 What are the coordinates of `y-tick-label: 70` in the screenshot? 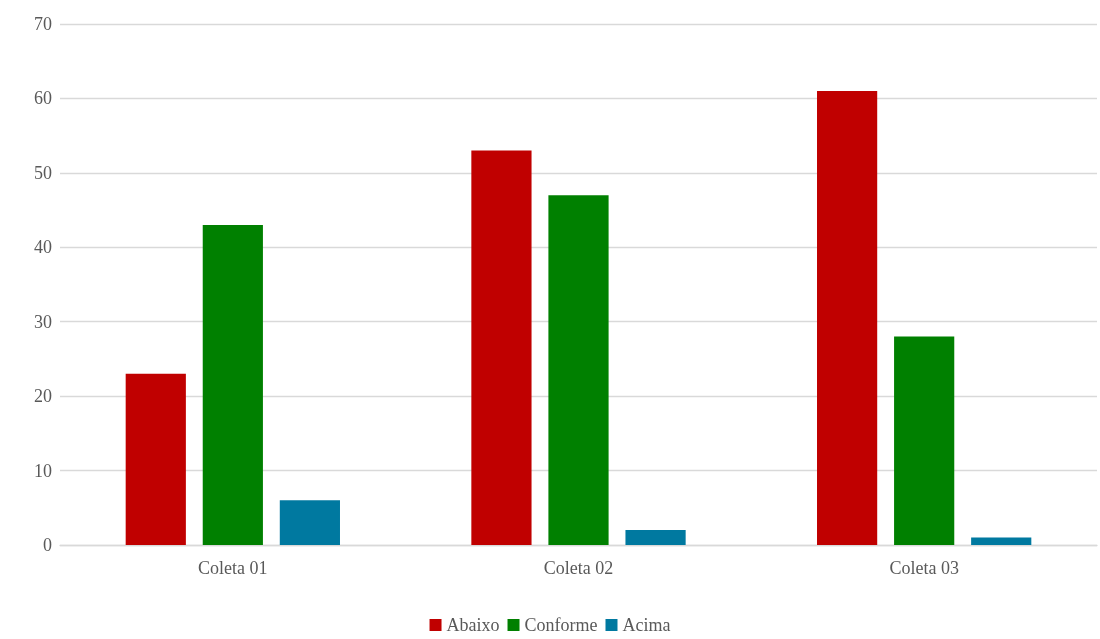 It's located at (43, 24).